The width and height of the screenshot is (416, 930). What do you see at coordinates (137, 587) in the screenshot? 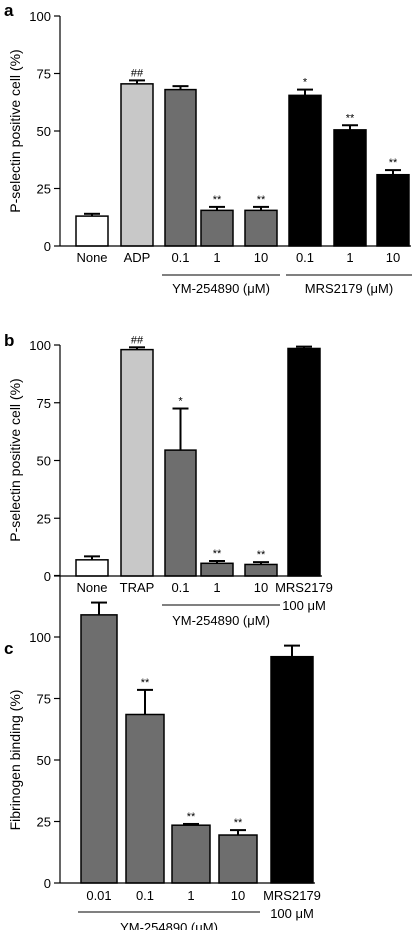
I see `x-tick-label: TRAP` at bounding box center [137, 587].